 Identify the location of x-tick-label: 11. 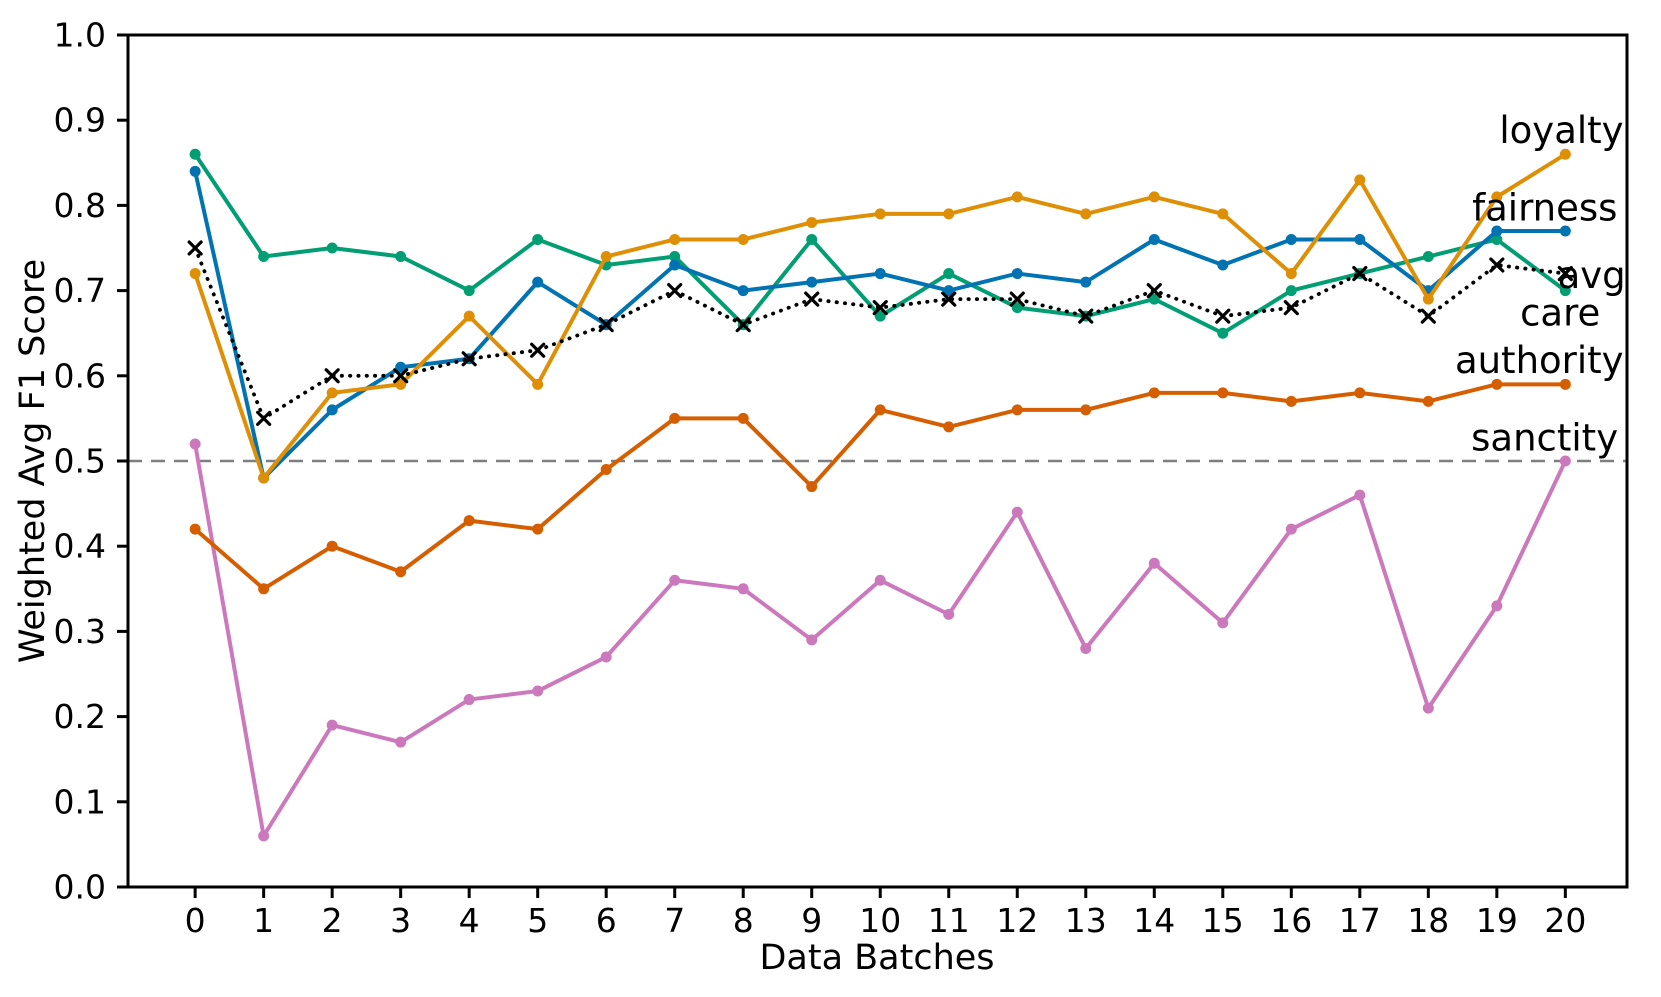
(949, 920).